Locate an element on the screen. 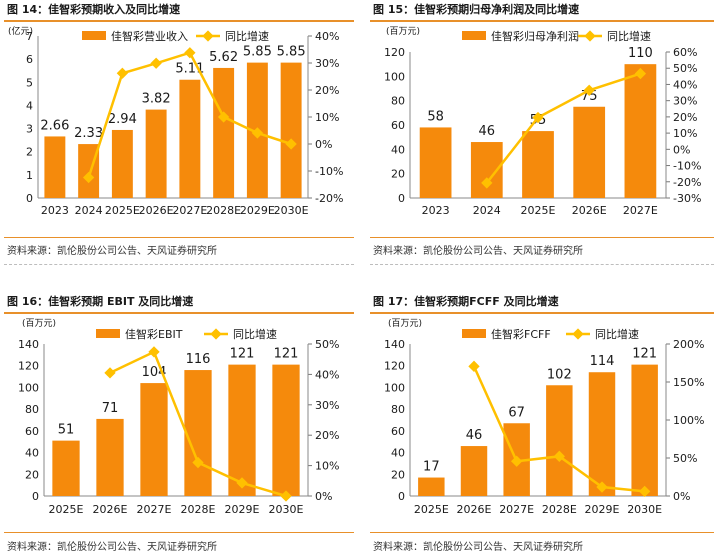  legend-bar-label: 佳智彩归母净利润 is located at coordinates (535, 36).